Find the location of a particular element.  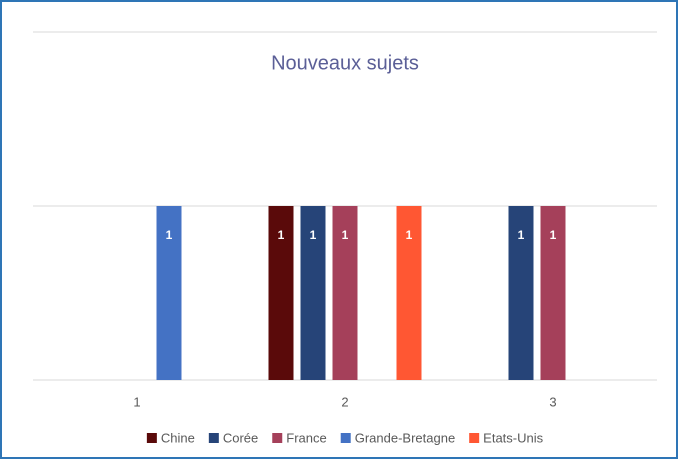

x-tick-label: 2 is located at coordinates (344, 401).